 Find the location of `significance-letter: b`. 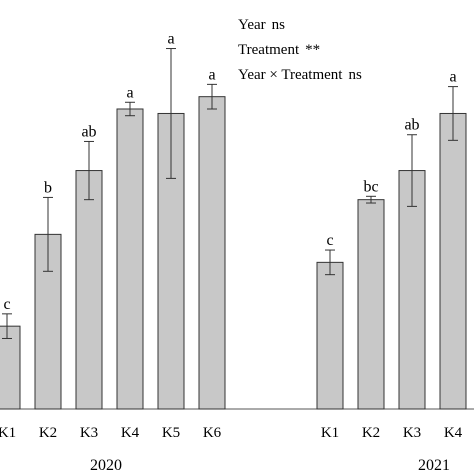

significance-letter: b is located at coordinates (48, 187).